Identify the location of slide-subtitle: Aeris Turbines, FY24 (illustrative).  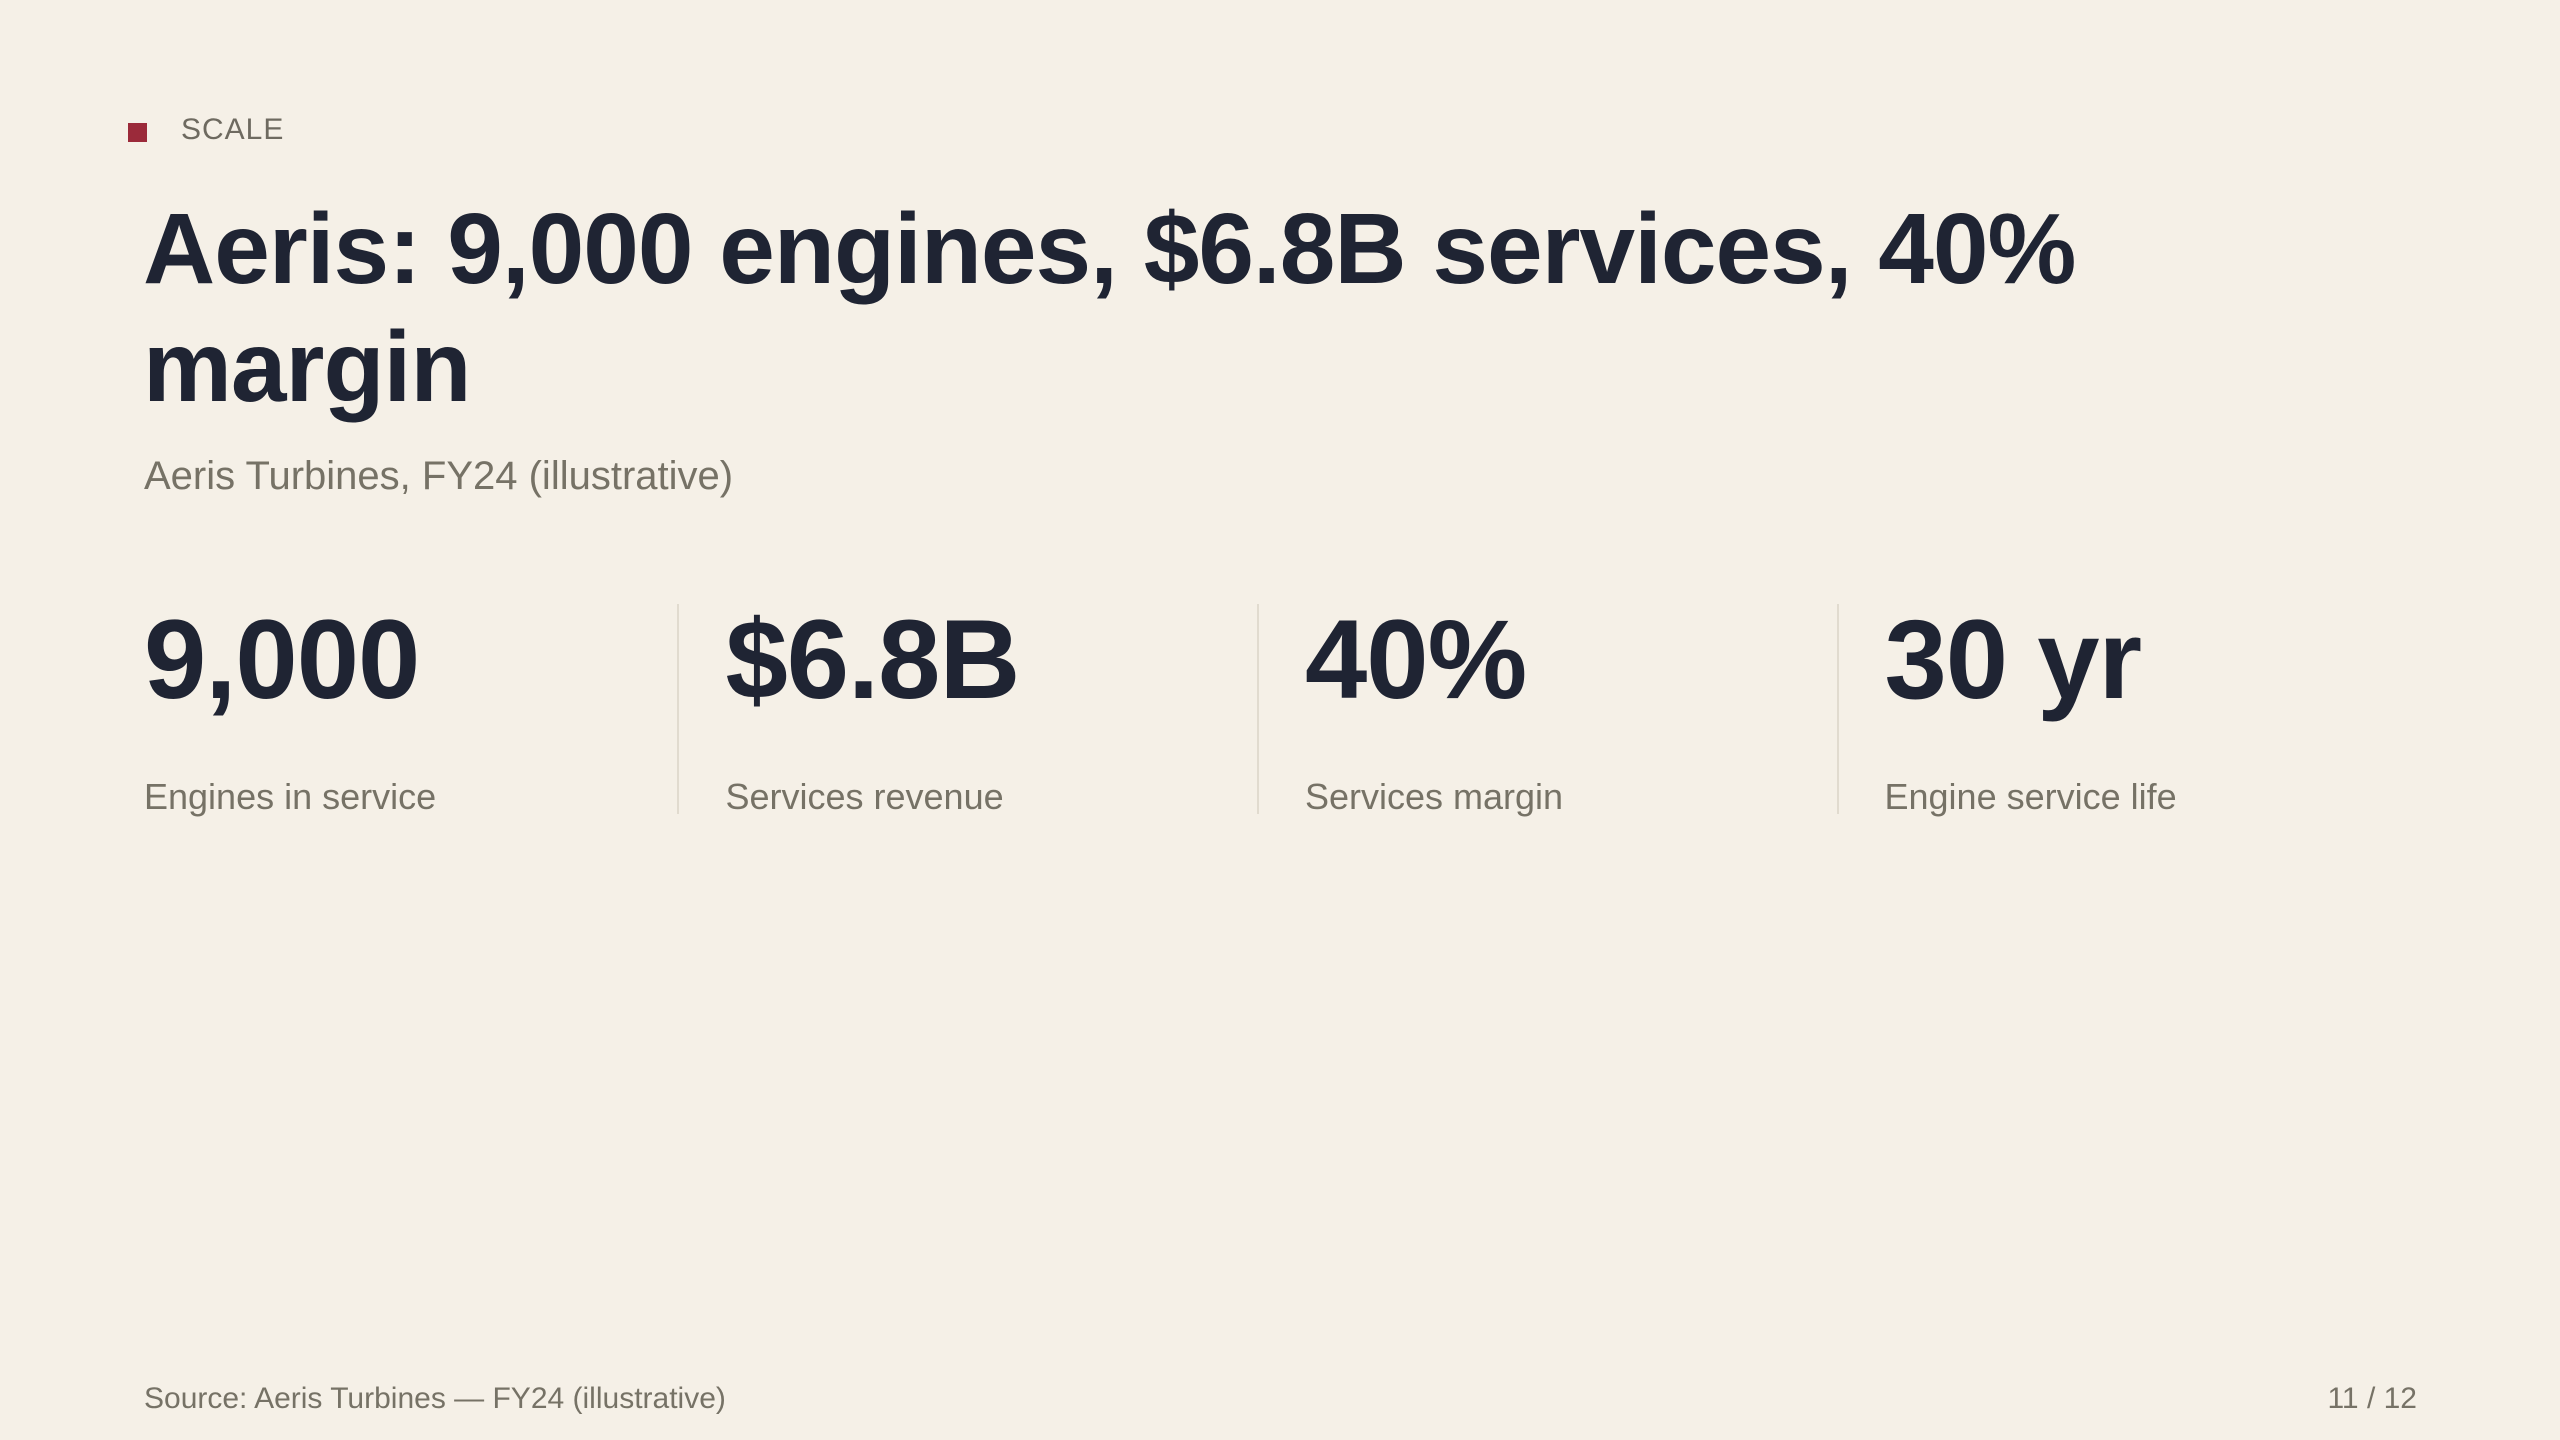
(439, 476).